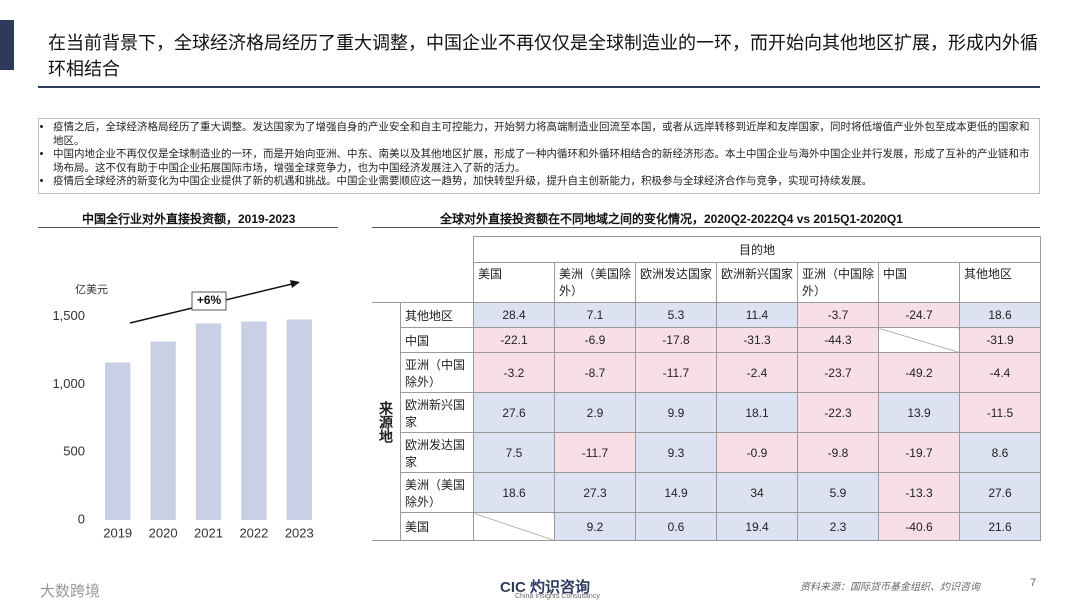 Image resolution: width=1080 pixels, height=608 pixels. What do you see at coordinates (514, 282) in the screenshot?
I see `column-header: 美国` at bounding box center [514, 282].